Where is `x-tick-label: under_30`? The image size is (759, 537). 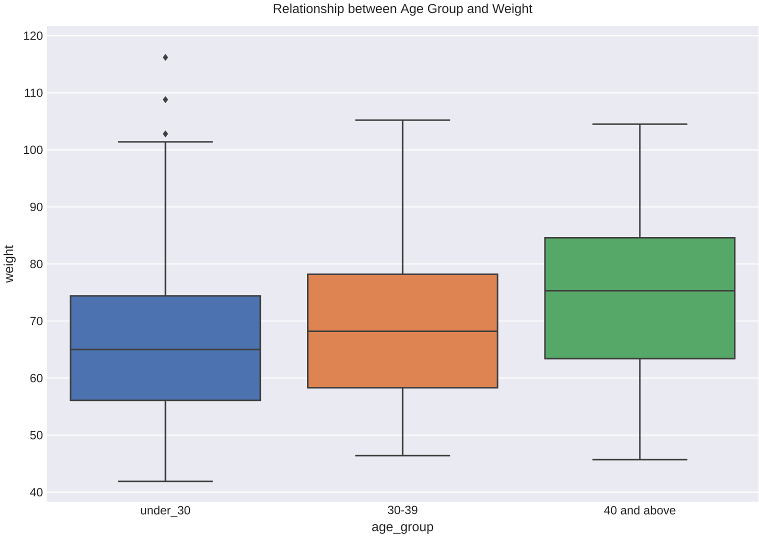 x-tick-label: under_30 is located at coordinates (165, 511).